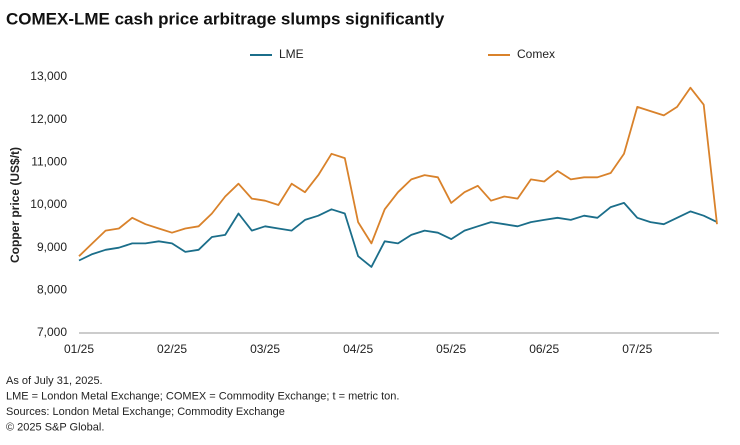 The height and width of the screenshot is (445, 740). What do you see at coordinates (398, 235) in the screenshot?
I see `line-series` at bounding box center [398, 235].